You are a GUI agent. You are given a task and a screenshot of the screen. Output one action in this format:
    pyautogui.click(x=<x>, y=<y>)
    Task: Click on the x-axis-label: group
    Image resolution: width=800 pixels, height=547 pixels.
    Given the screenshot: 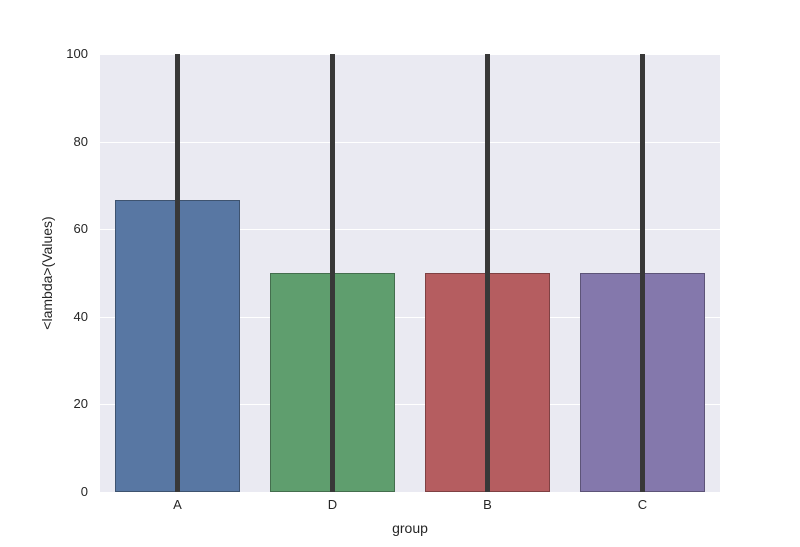 What is the action you would take?
    pyautogui.click(x=410, y=528)
    